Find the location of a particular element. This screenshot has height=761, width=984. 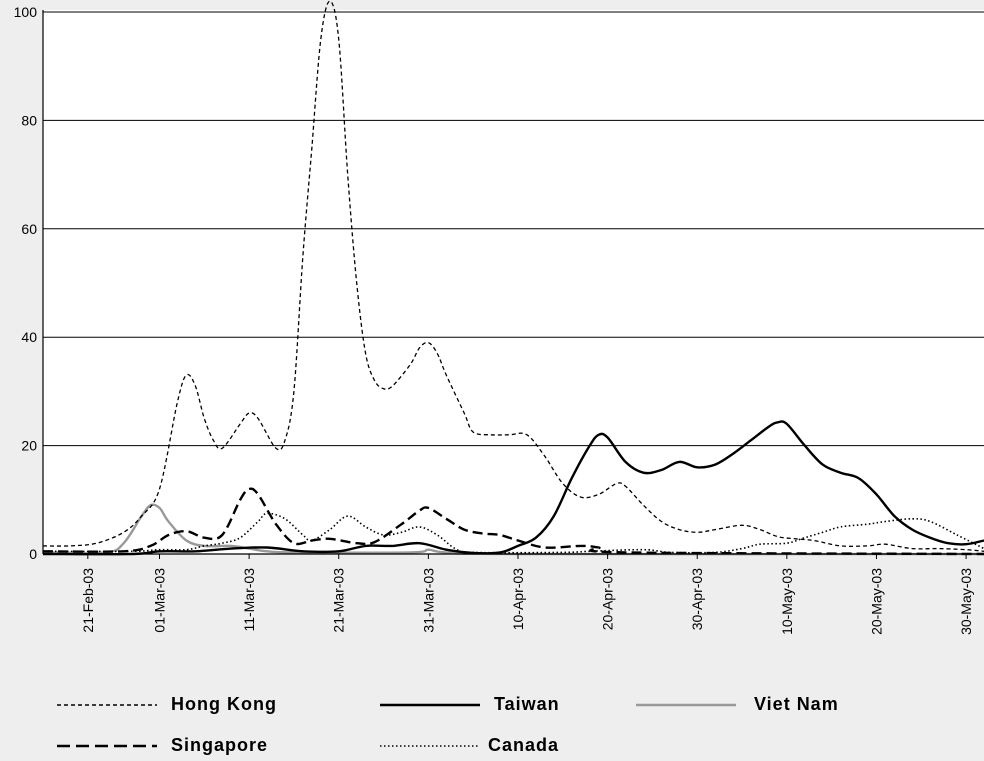

y-tick-label: 100 is located at coordinates (26, 12).